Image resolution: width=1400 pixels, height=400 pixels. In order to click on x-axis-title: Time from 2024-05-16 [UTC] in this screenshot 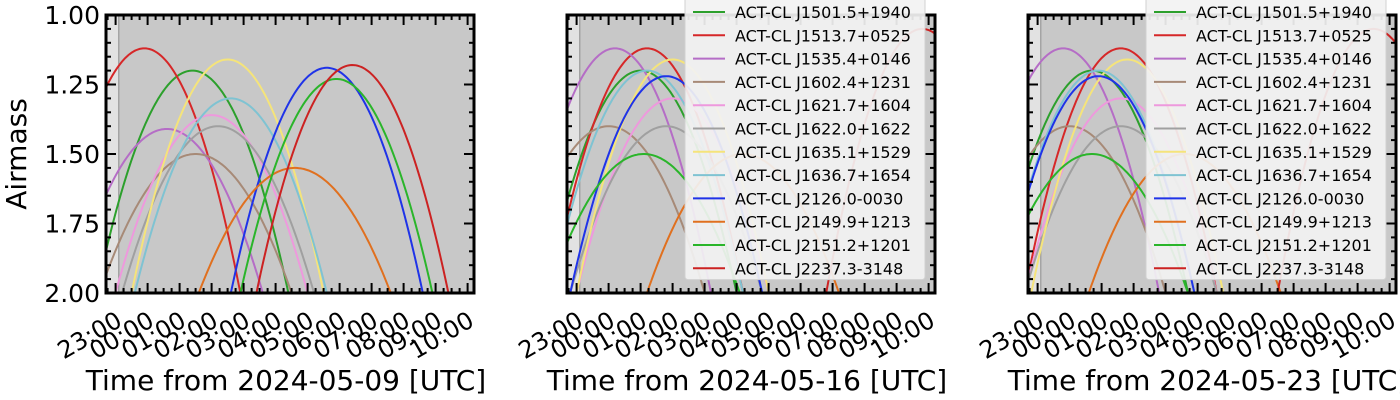, I will do `click(746, 380)`.